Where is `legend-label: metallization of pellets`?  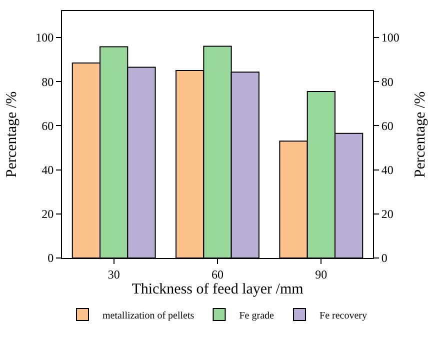 legend-label: metallization of pellets is located at coordinates (148, 316).